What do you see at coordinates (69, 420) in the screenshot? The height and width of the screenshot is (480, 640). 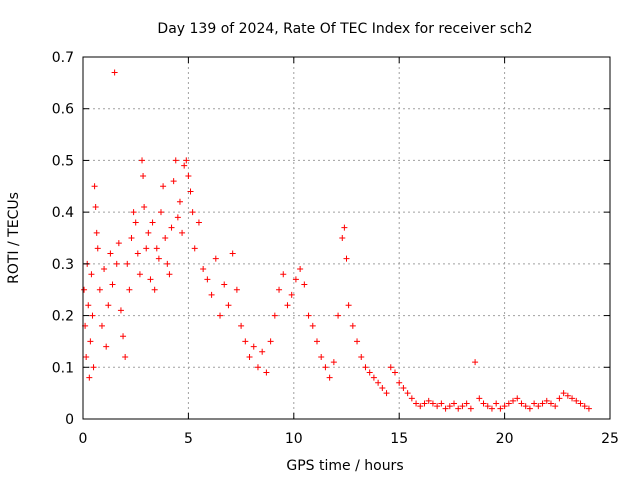 I see `y-tick-label: 0` at bounding box center [69, 420].